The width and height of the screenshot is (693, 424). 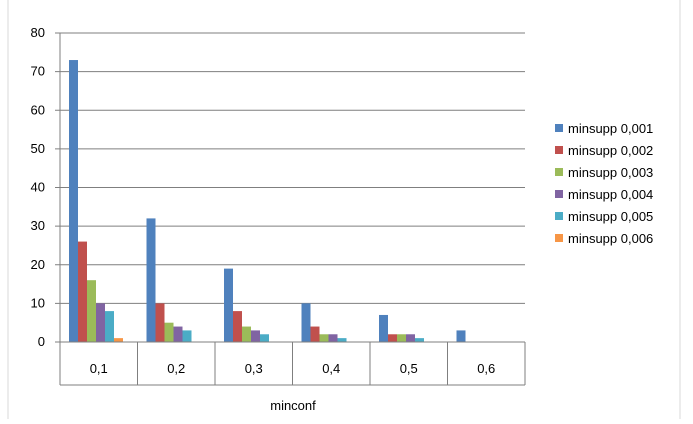 What do you see at coordinates (38, 302) in the screenshot?
I see `y-tick-label: 10` at bounding box center [38, 302].